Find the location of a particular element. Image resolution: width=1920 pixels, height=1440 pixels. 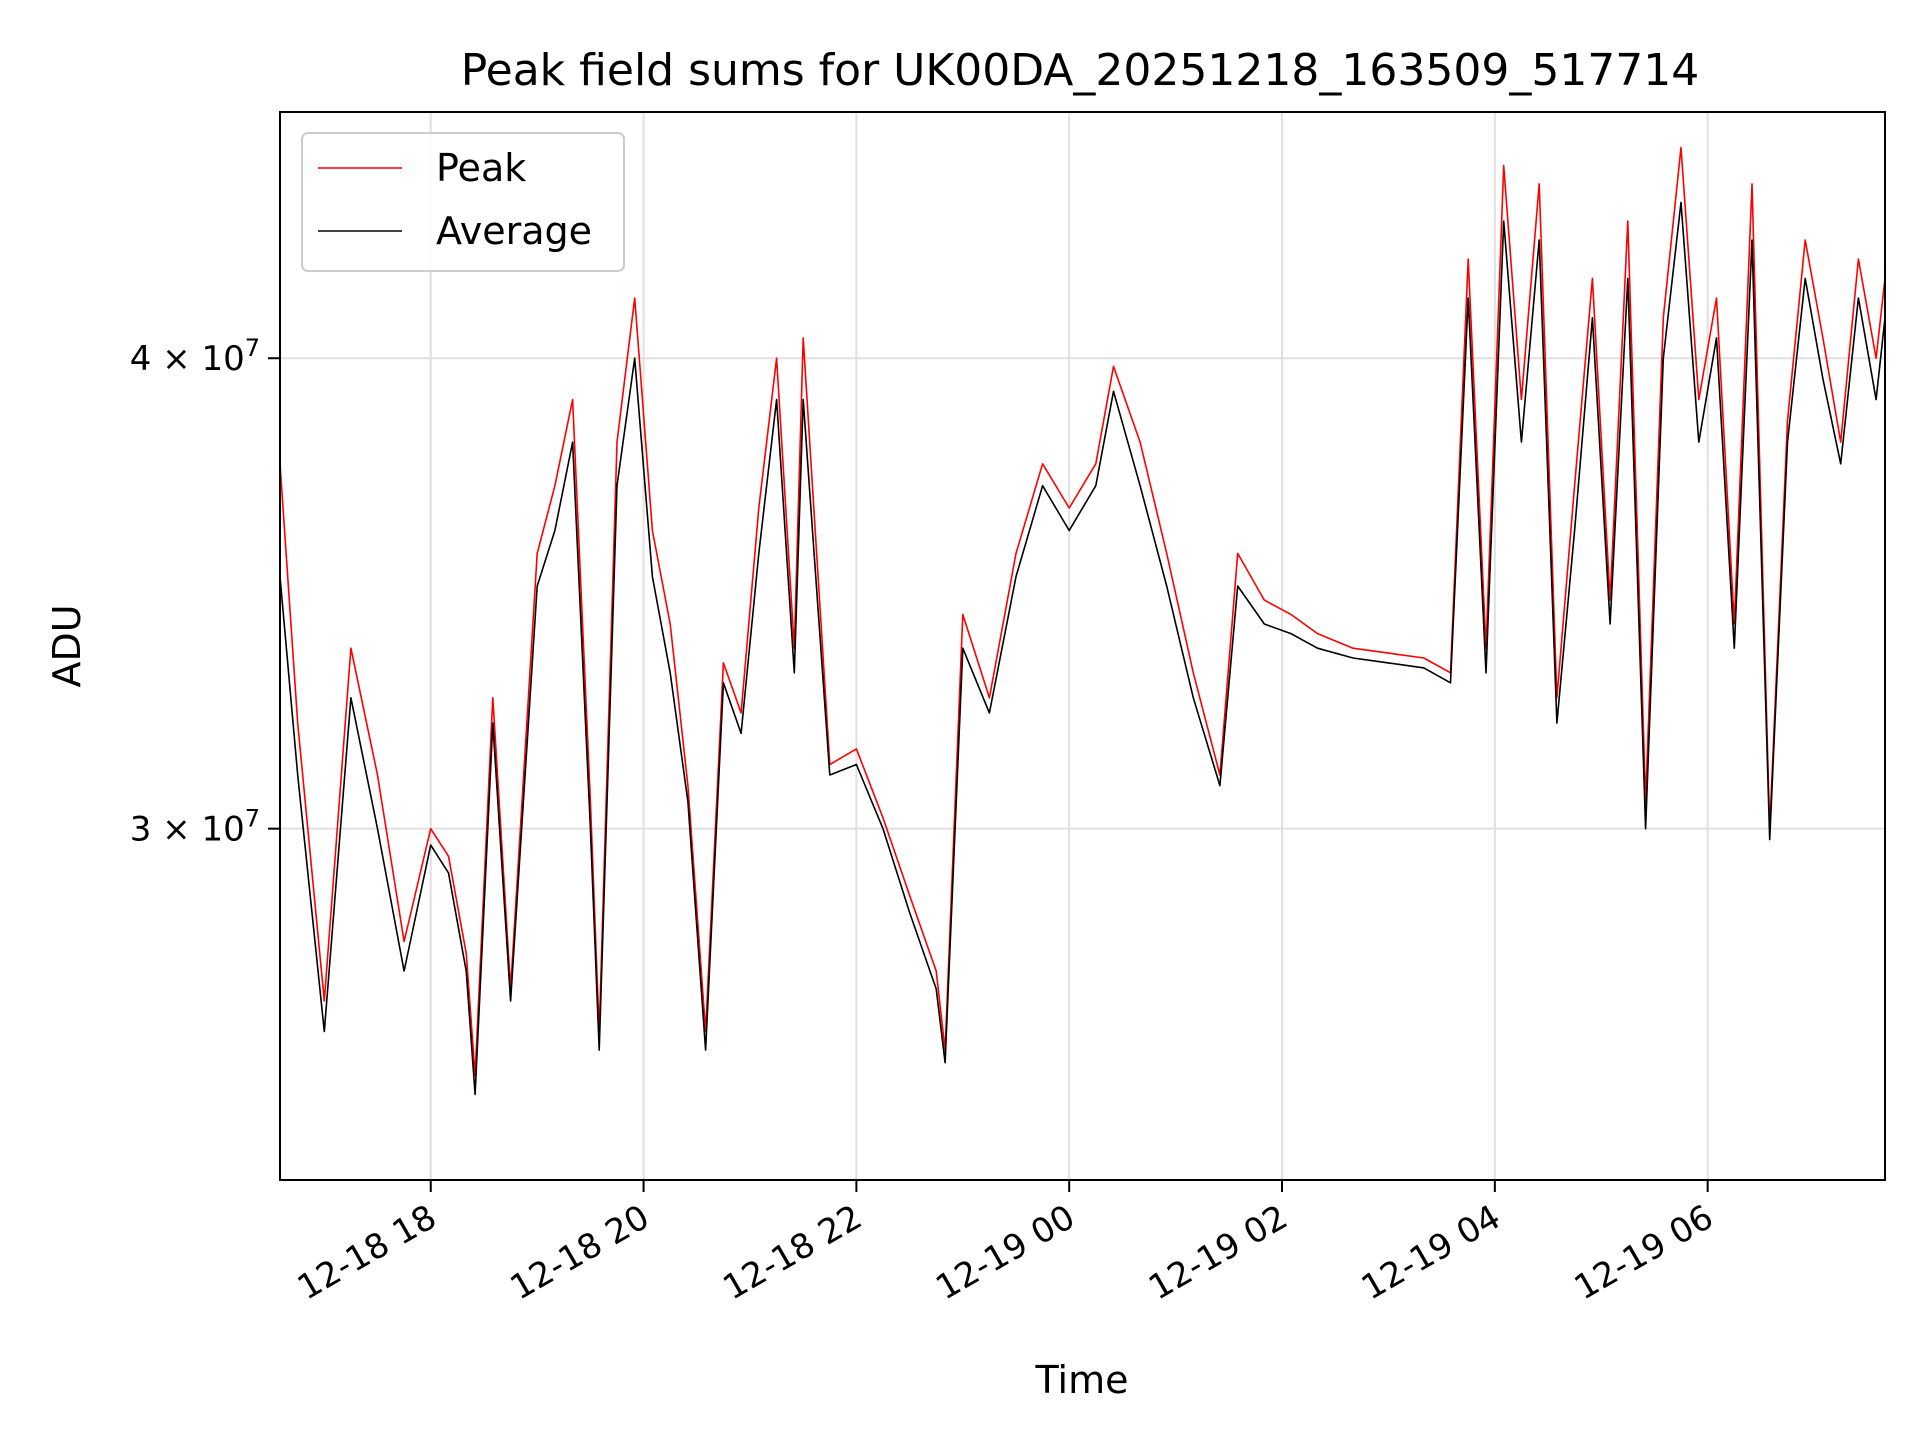

y-axis-ticks: 3 × 107 4 × 107 is located at coordinates (205, 592).